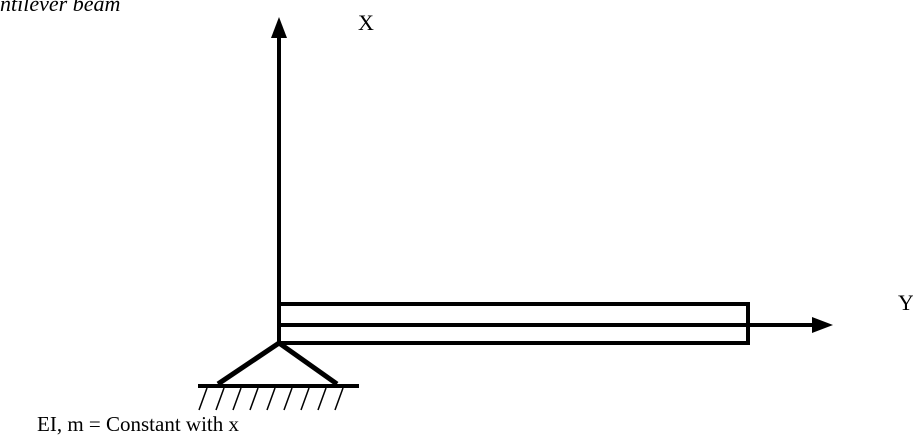 The height and width of the screenshot is (440, 913). What do you see at coordinates (513, 323) in the screenshot?
I see `cantilever-beam` at bounding box center [513, 323].